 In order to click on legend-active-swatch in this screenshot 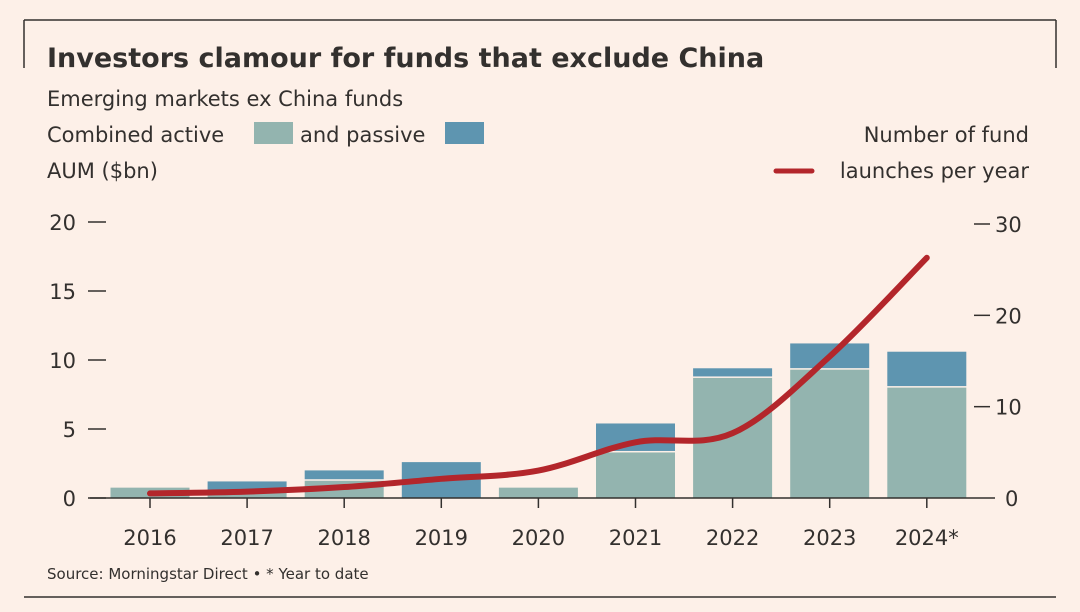, I will do `click(273, 133)`.